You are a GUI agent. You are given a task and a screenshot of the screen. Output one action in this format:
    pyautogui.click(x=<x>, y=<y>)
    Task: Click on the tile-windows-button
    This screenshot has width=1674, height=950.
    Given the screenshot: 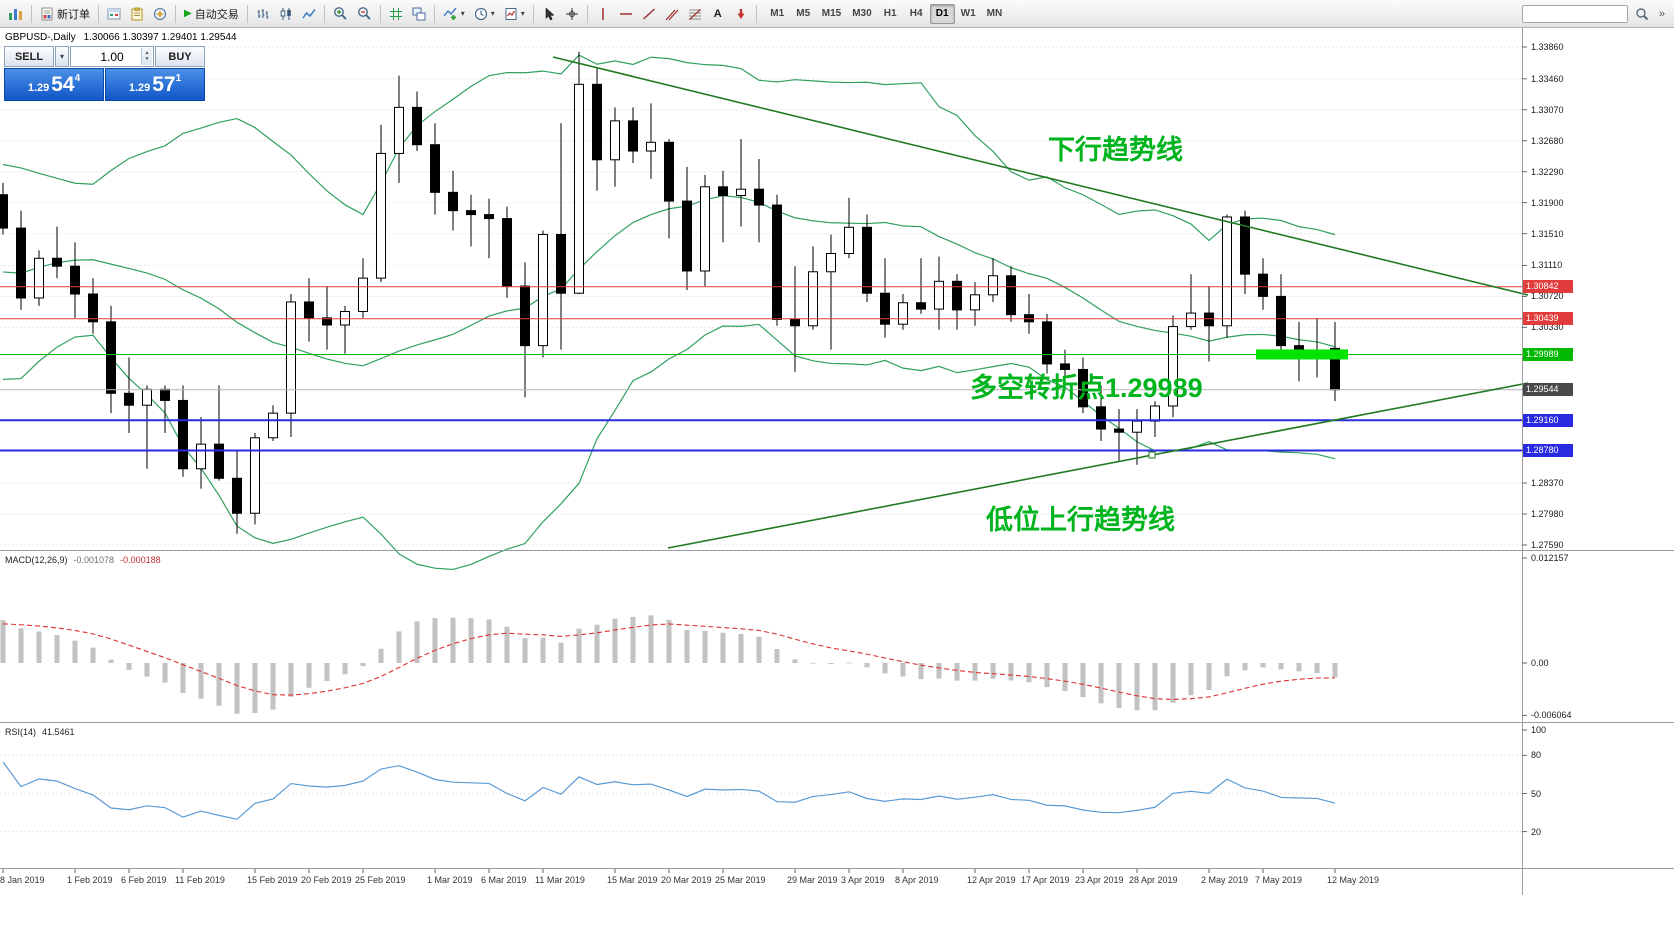 What is the action you would take?
    pyautogui.click(x=419, y=14)
    